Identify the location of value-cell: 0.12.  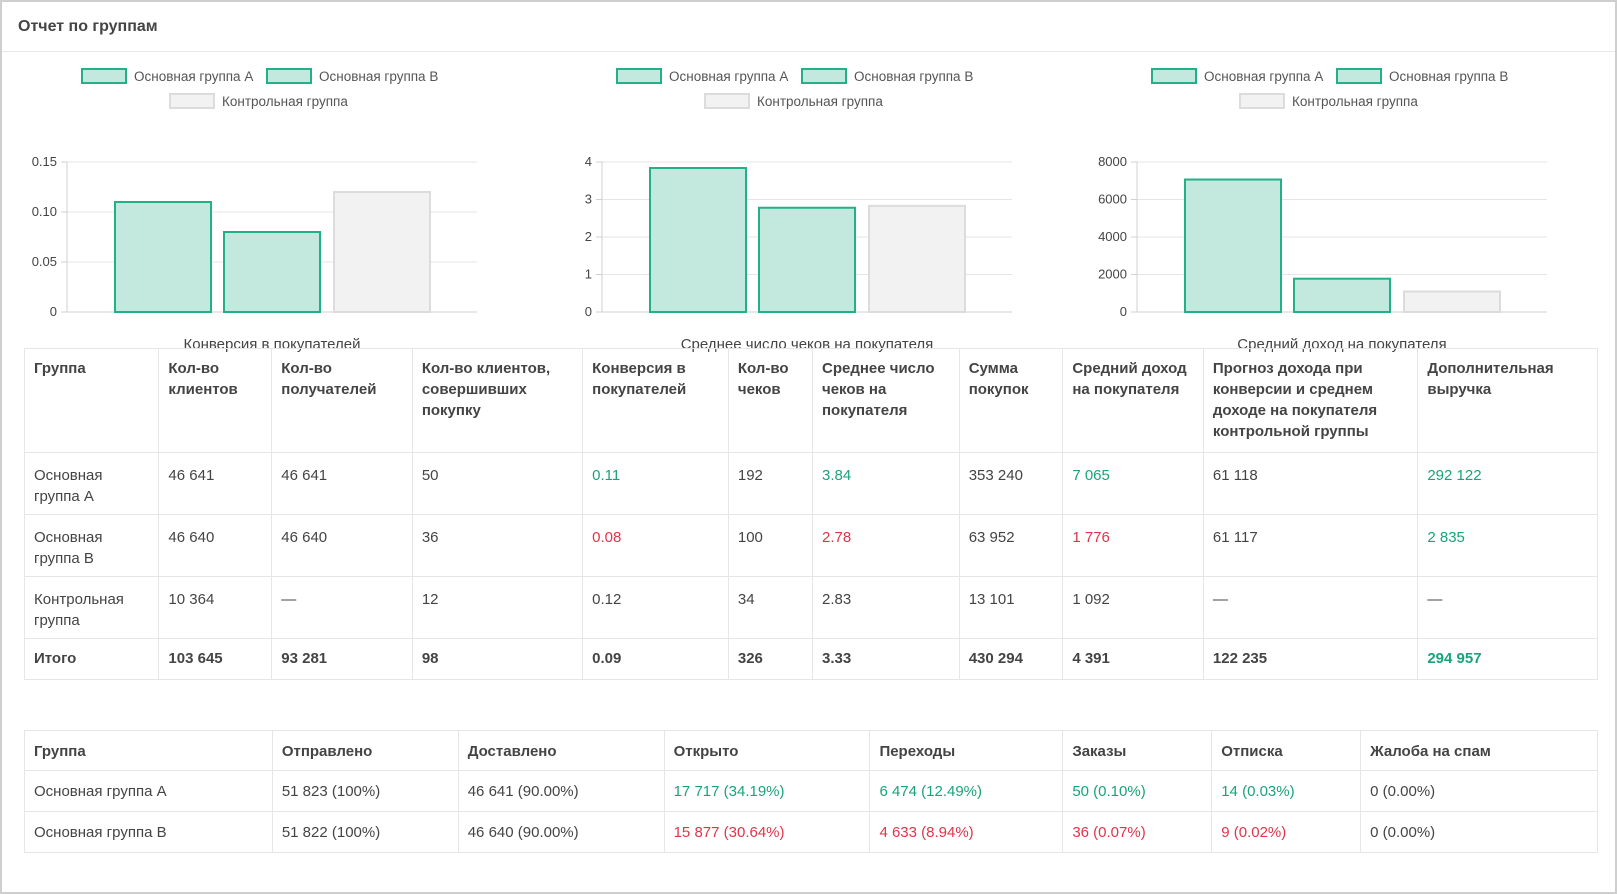
(655, 607).